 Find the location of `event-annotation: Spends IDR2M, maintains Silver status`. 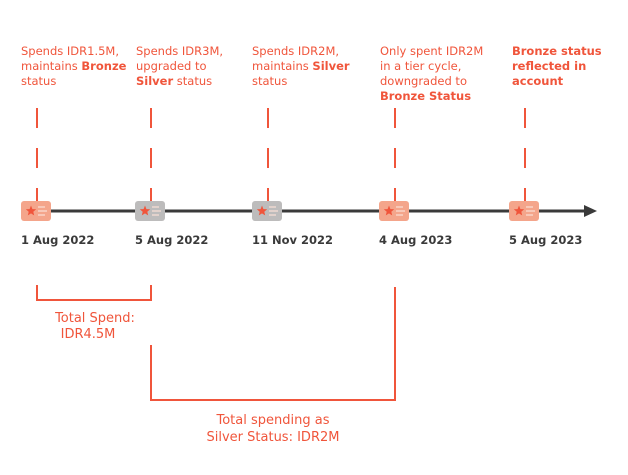

event-annotation: Spends IDR2M, maintains Silver status is located at coordinates (301, 66).